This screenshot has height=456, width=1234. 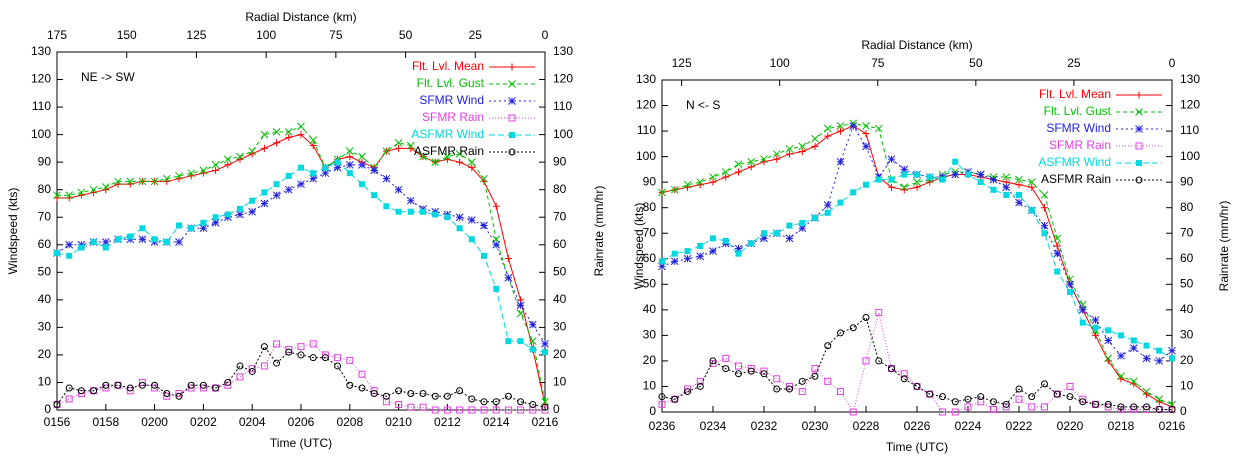 I want to click on y-tick-label: 80, so click(x=45, y=189).